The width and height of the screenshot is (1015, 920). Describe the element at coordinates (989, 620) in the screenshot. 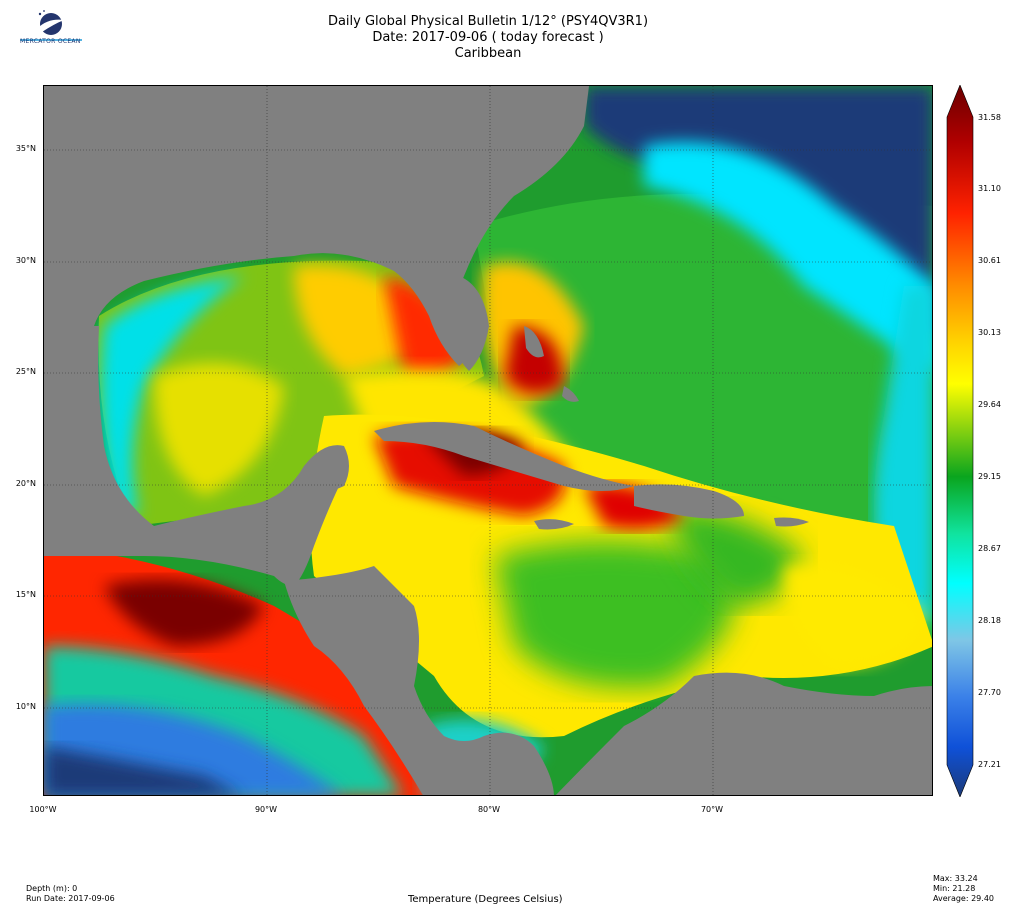

I see `colorbar-label: 28.18` at that location.